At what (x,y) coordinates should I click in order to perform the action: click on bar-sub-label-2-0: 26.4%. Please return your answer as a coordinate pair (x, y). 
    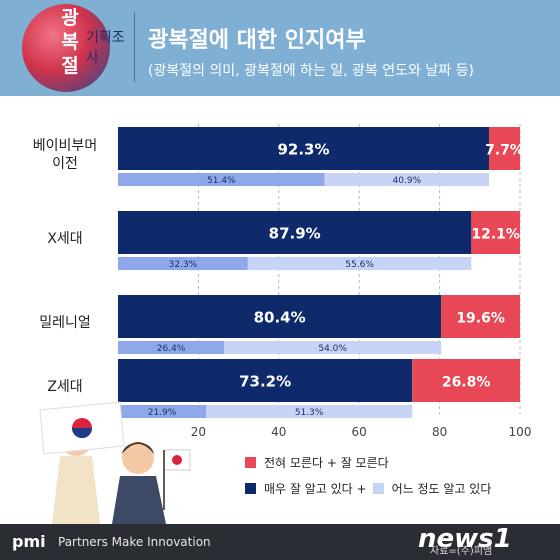
    Looking at the image, I should click on (171, 349).